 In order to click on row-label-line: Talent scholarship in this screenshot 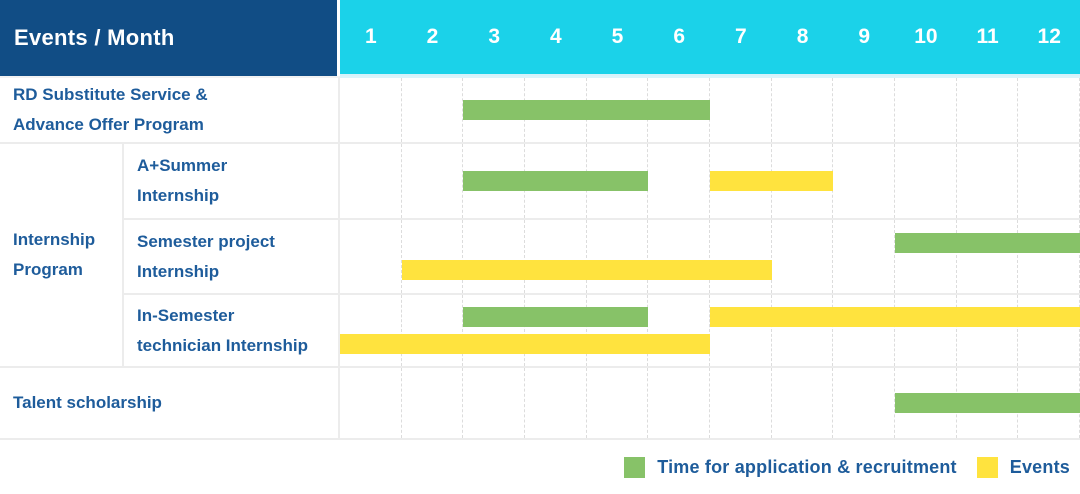, I will do `click(87, 402)`.